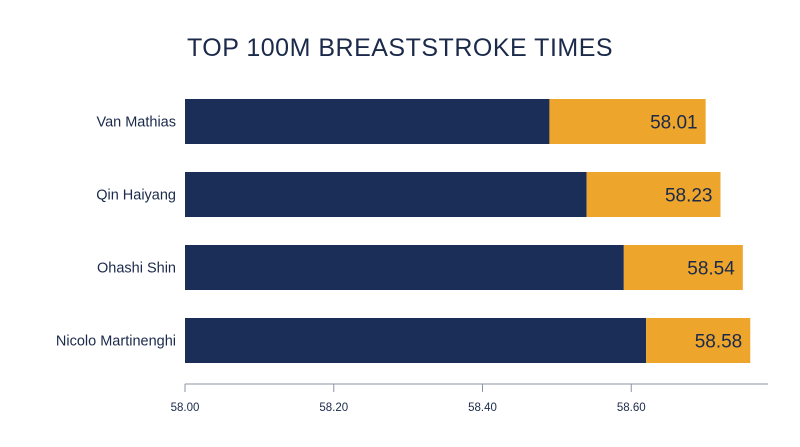 The height and width of the screenshot is (447, 800). Describe the element at coordinates (333, 408) in the screenshot. I see `x-tick-label: 58.20` at that location.